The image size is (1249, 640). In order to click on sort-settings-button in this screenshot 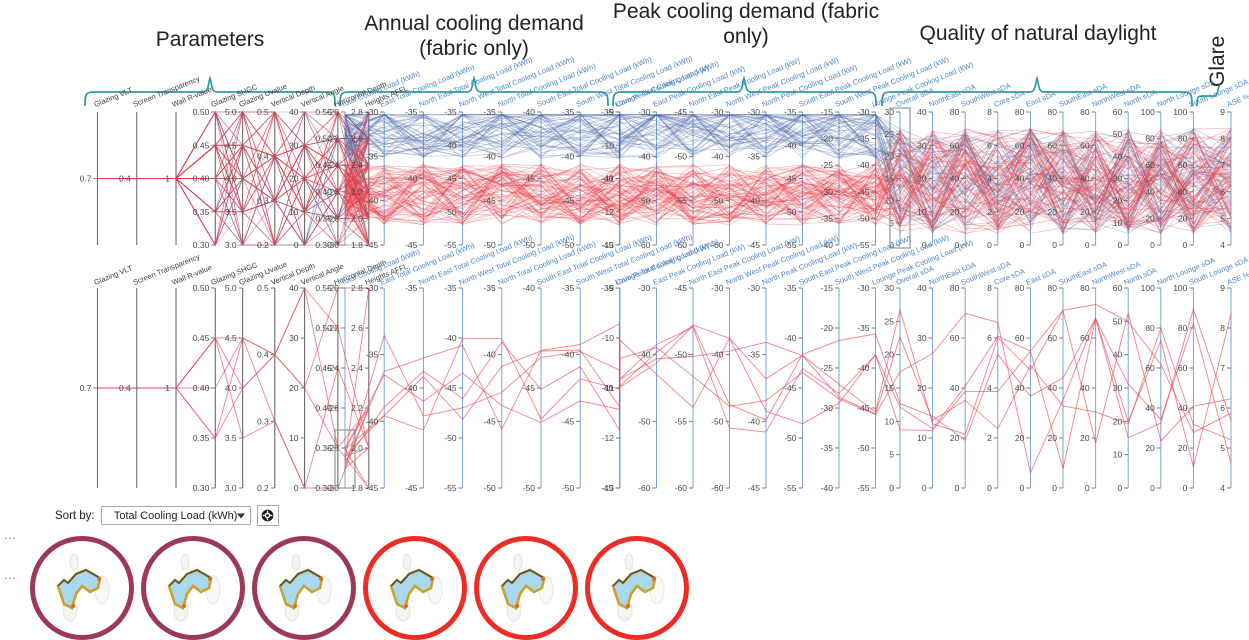, I will do `click(267, 515)`.